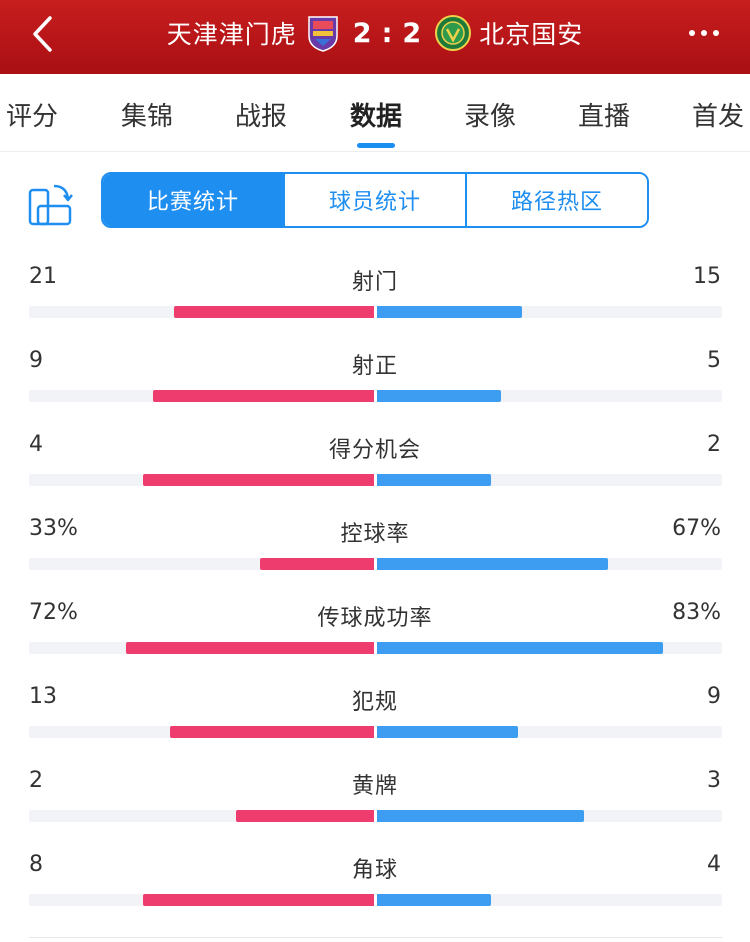 This screenshot has height=942, width=750. I want to click on stat-label: 射门, so click(374, 282).